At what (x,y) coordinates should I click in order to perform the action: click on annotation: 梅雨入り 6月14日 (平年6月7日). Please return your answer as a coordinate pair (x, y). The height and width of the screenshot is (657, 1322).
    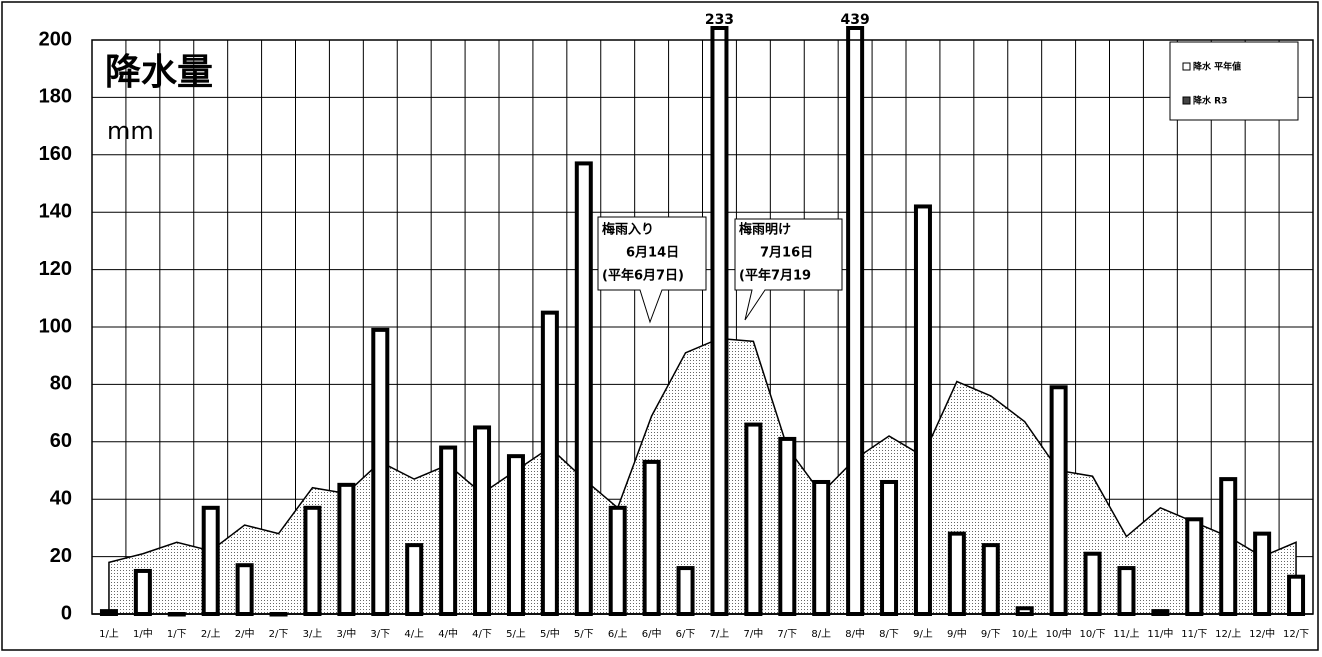
    Looking at the image, I should click on (652, 270).